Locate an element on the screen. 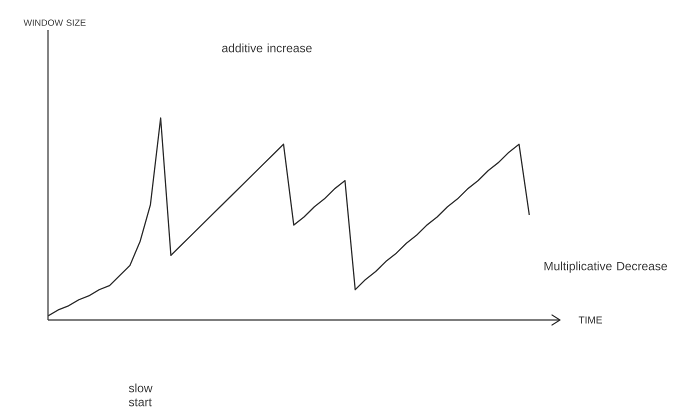  text: WINDOW SIZE is located at coordinates (55, 23).